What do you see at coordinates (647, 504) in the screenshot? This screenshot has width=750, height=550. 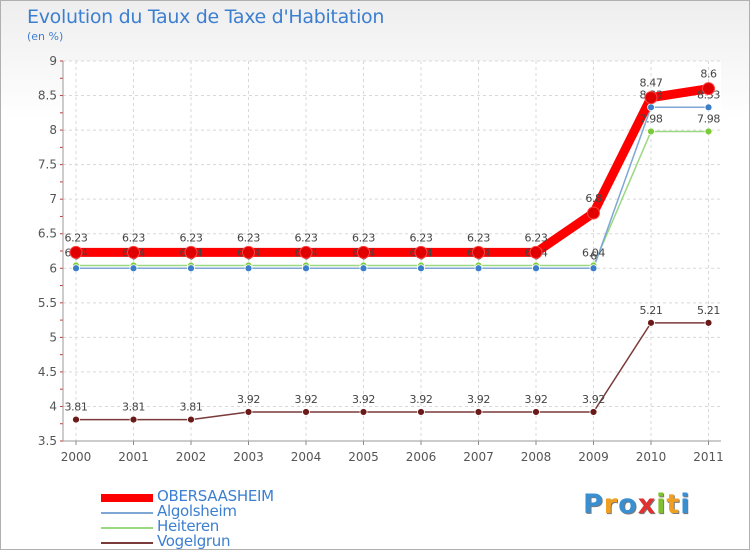 I see `logo-letter: x` at bounding box center [647, 504].